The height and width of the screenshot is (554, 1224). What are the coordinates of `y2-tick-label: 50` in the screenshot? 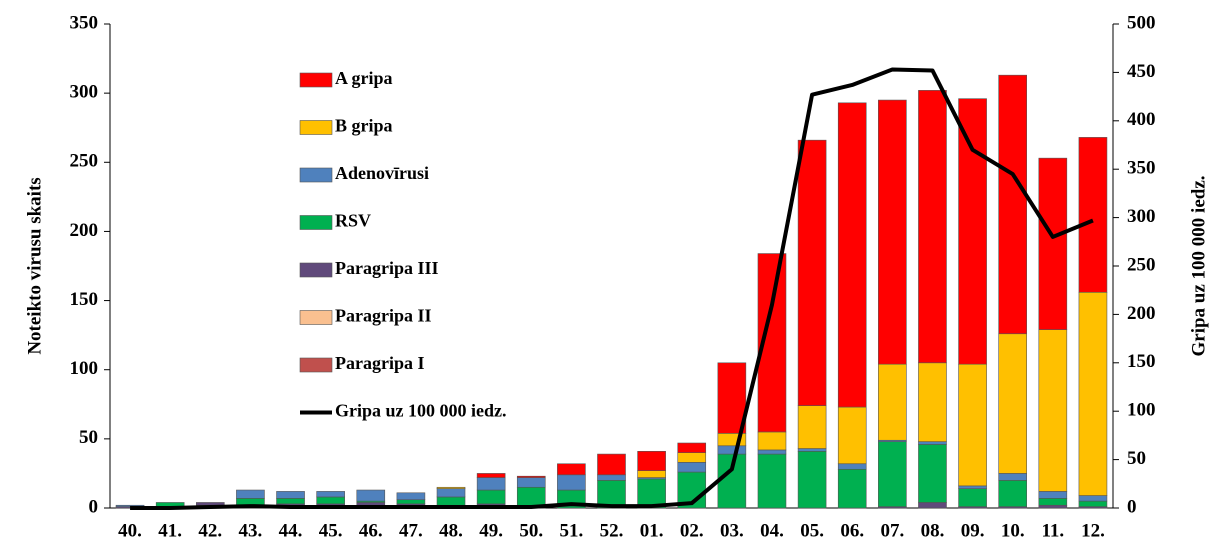 It's located at (1136, 458).